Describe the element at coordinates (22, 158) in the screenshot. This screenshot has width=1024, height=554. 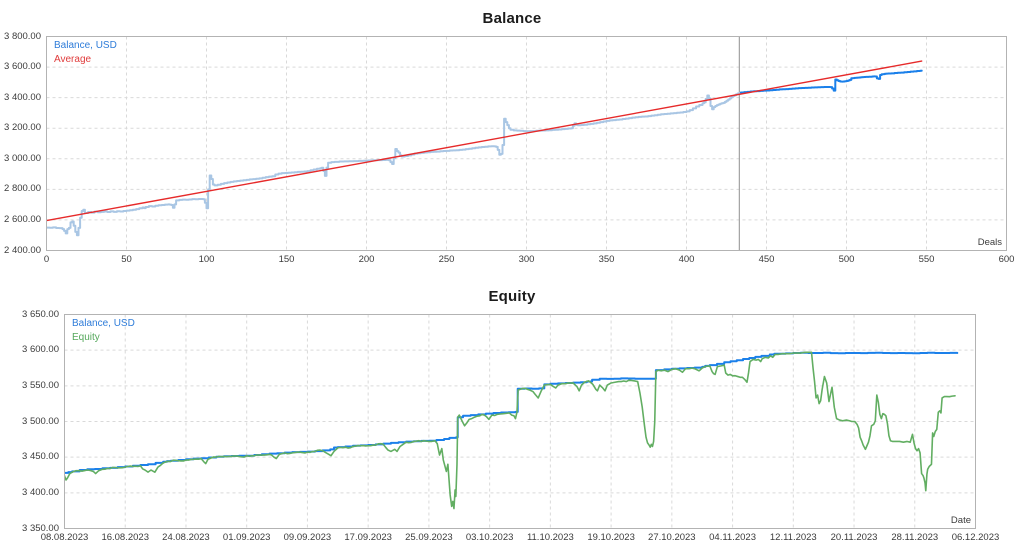
I see `y-tick-label: 3 000.00` at that location.